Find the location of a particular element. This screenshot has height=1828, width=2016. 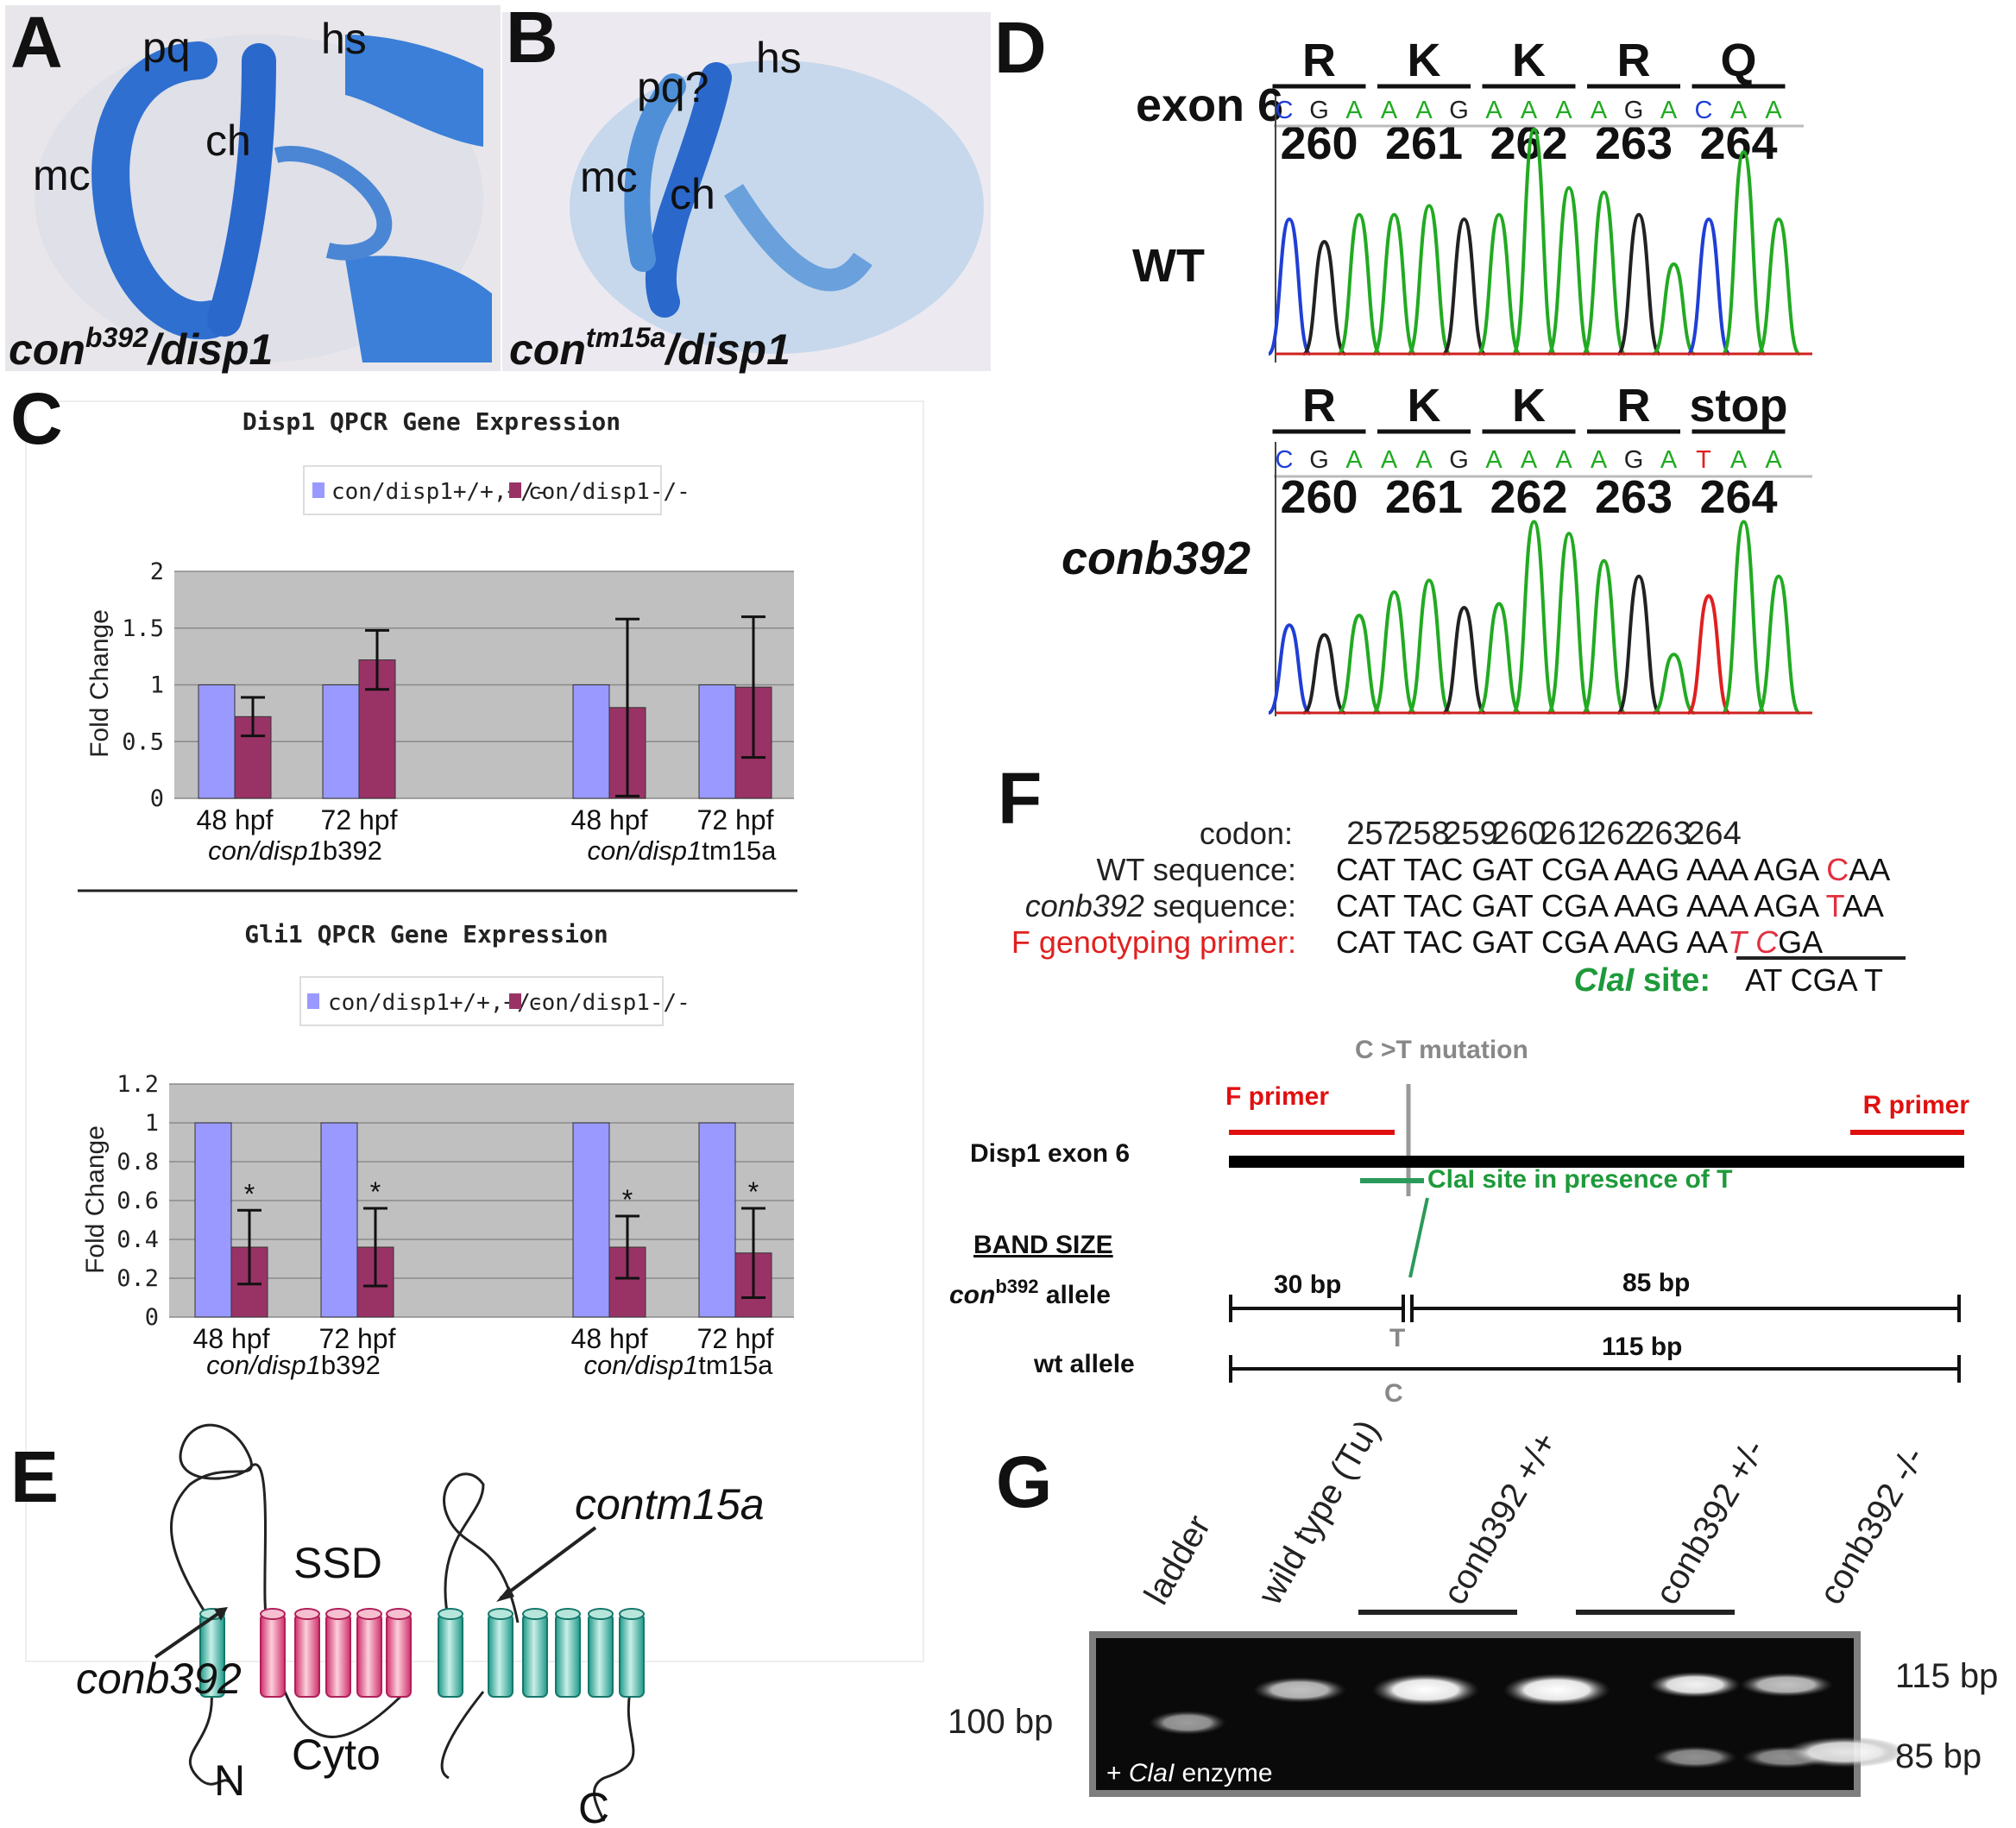

c-terminus is located at coordinates (613, 1756).